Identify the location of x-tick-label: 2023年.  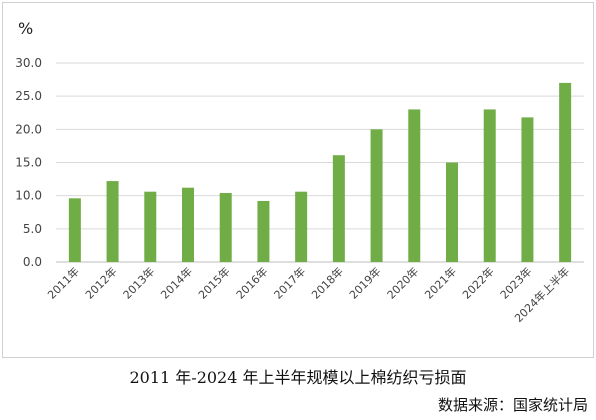
(515, 282).